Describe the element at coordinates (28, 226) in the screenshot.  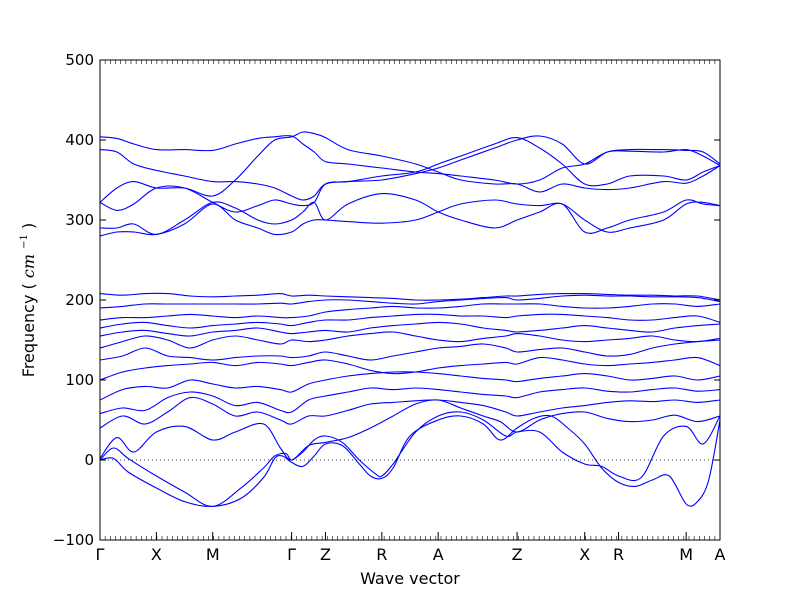
I see `y-axis-label-close-paren: )` at that location.